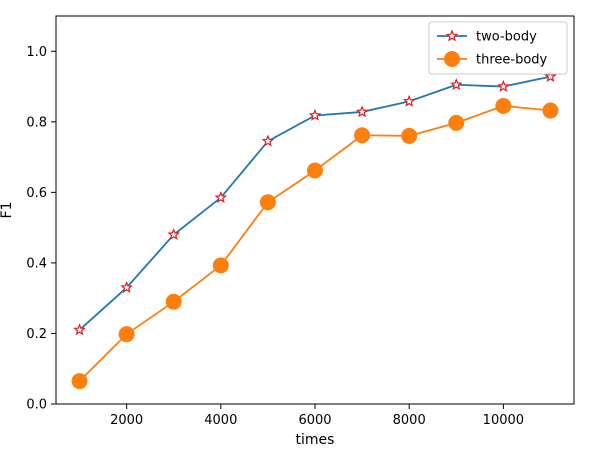  I want to click on y-tick-label: 0.4, so click(36, 263).